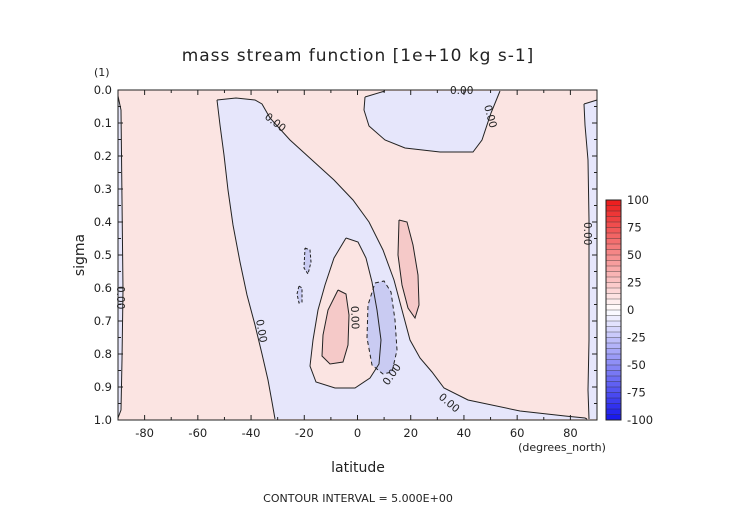 The height and width of the screenshot is (532, 752). I want to click on y-tick-label: 0.5, so click(103, 255).